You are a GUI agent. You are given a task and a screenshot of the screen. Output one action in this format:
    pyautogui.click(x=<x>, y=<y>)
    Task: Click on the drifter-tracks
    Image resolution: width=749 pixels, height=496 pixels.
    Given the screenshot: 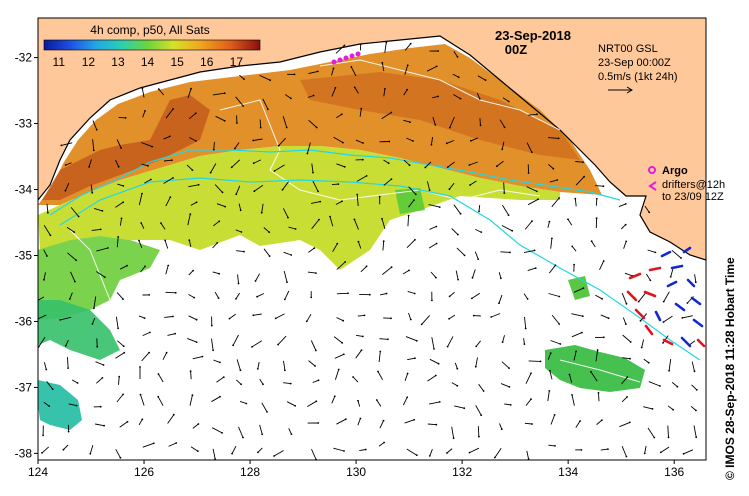 What is the action you would take?
    pyautogui.click(x=666, y=297)
    